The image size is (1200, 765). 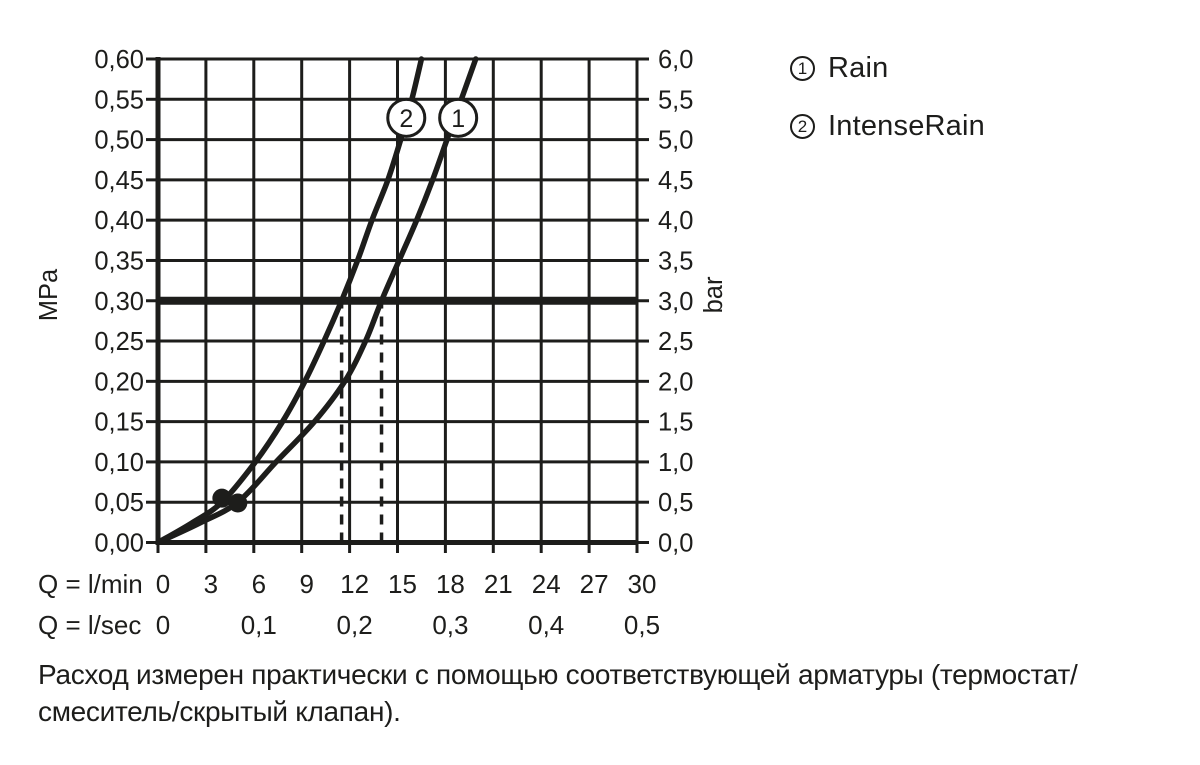 What do you see at coordinates (675, 221) in the screenshot?
I see `y-right-tick-label: 4,0` at bounding box center [675, 221].